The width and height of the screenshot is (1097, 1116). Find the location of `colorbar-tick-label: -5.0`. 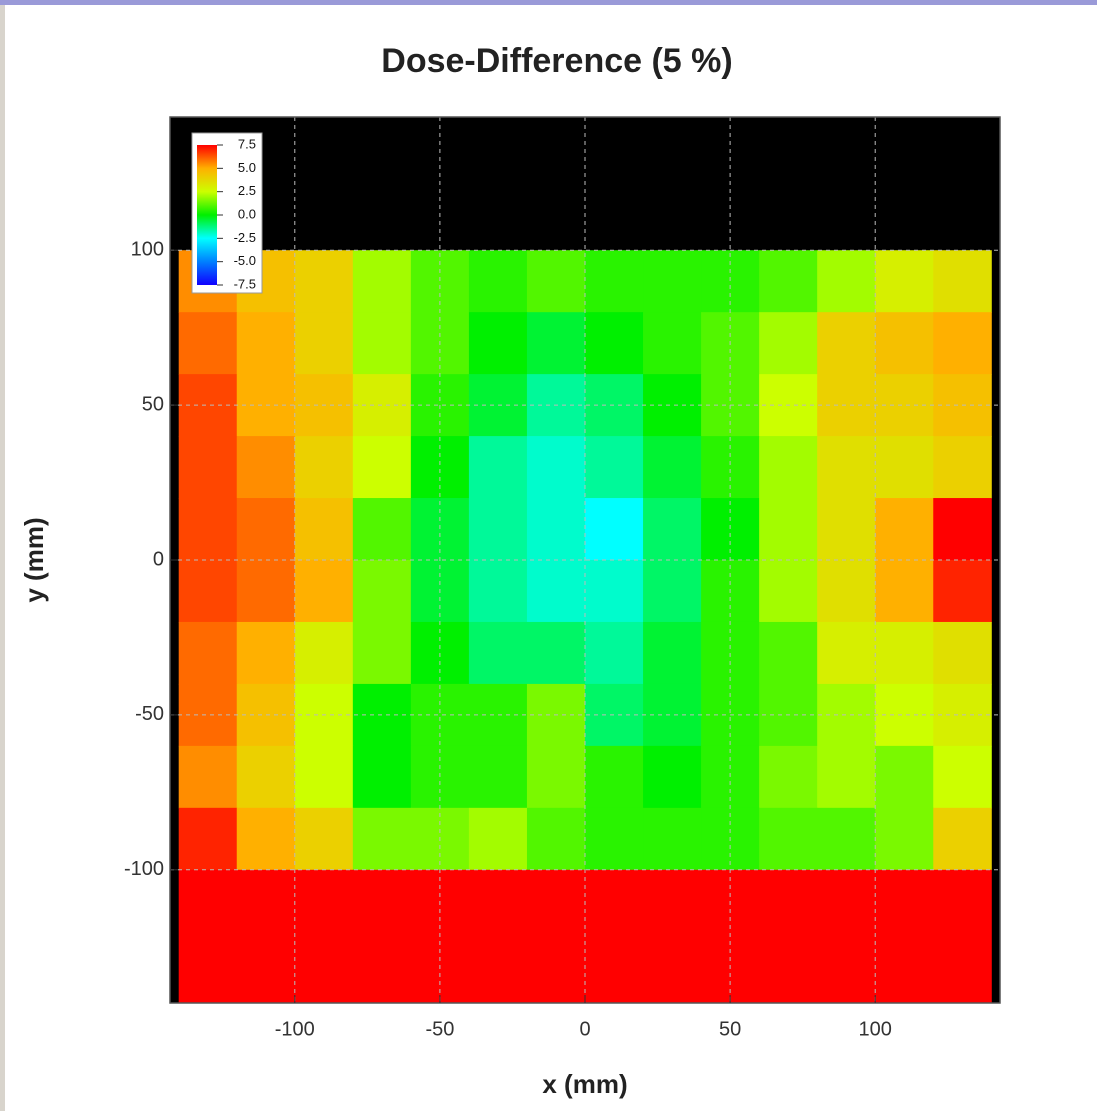

colorbar-tick-label: -5.0 is located at coordinates (245, 260).